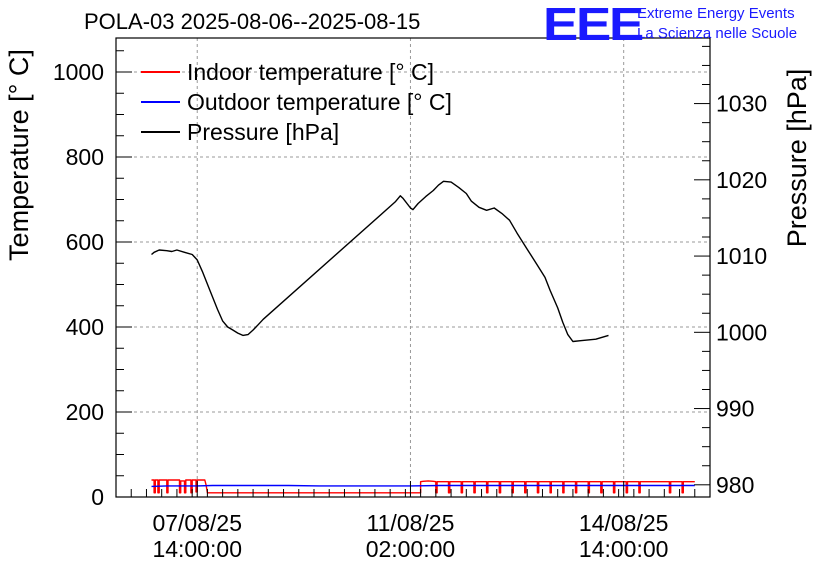 The image size is (836, 572). Describe the element at coordinates (310, 72) in the screenshot. I see `legend-label: Indoor temperature [° C]` at that location.